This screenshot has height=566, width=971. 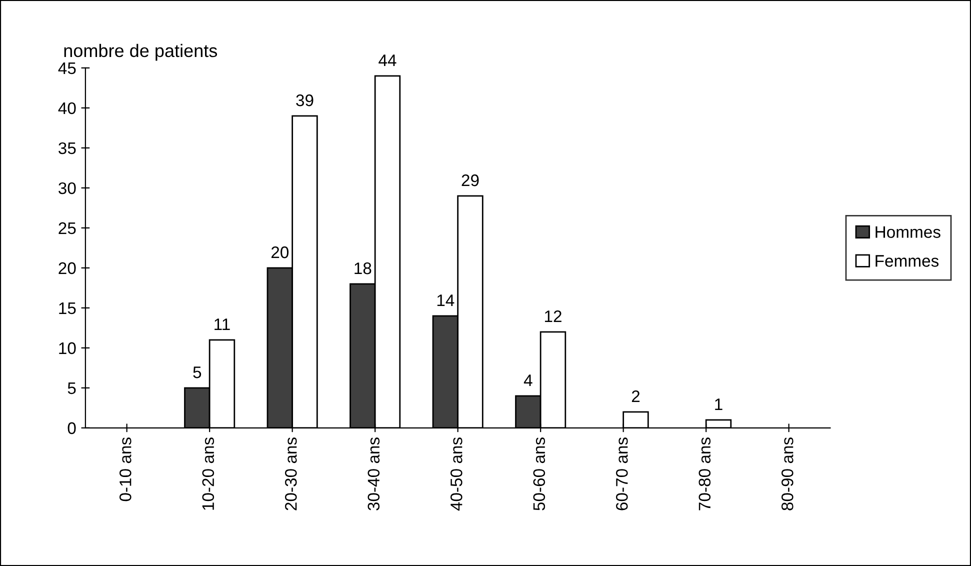 I want to click on x-tick-label: 50-60 ans, so click(x=539, y=474).